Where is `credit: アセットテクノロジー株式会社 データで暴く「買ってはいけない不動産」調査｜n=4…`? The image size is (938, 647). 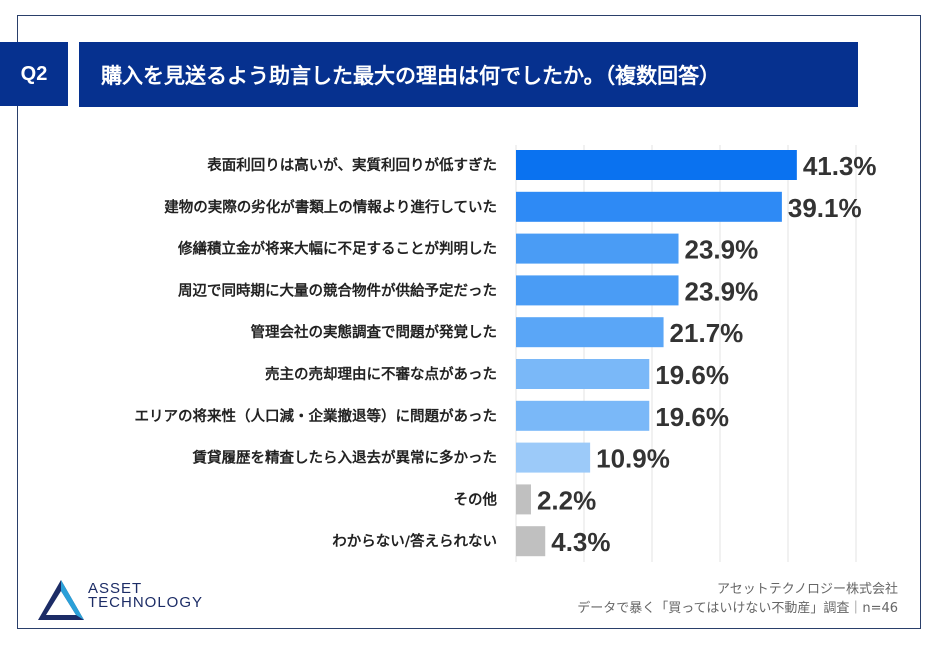 credit: アセットテクノロジー株式会社 データで暴く「買ってはいけない不動産」調査｜n=4… is located at coordinates (737, 599).